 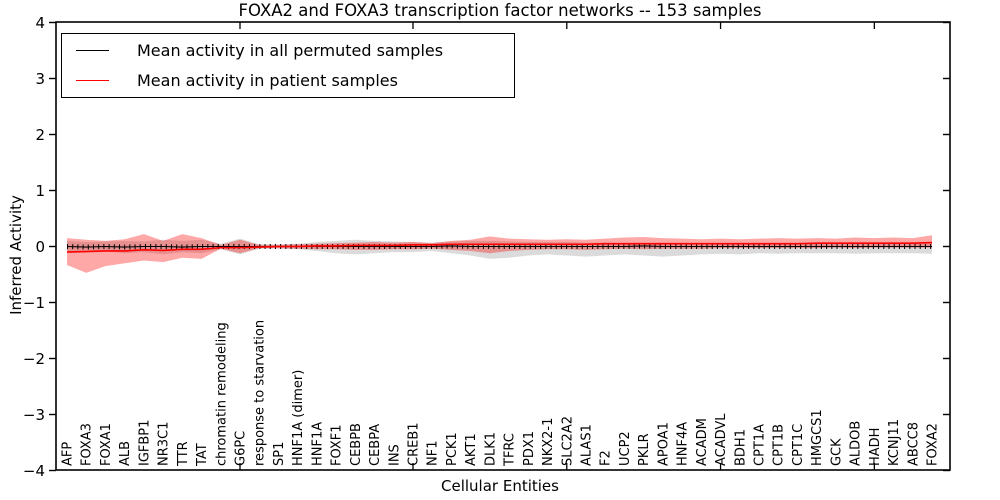 I want to click on patient-mean-line, so click(x=499, y=247).